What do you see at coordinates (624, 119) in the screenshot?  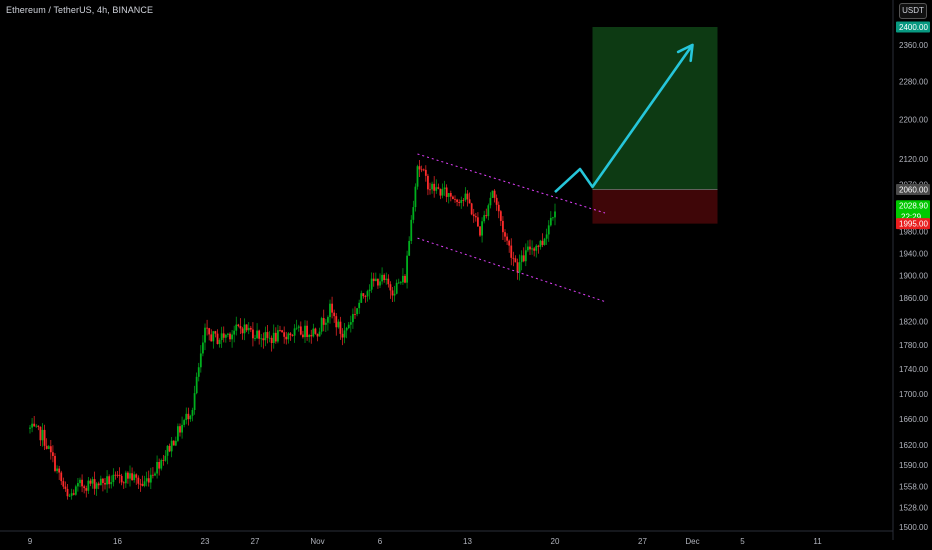 I see `projection-path` at bounding box center [624, 119].